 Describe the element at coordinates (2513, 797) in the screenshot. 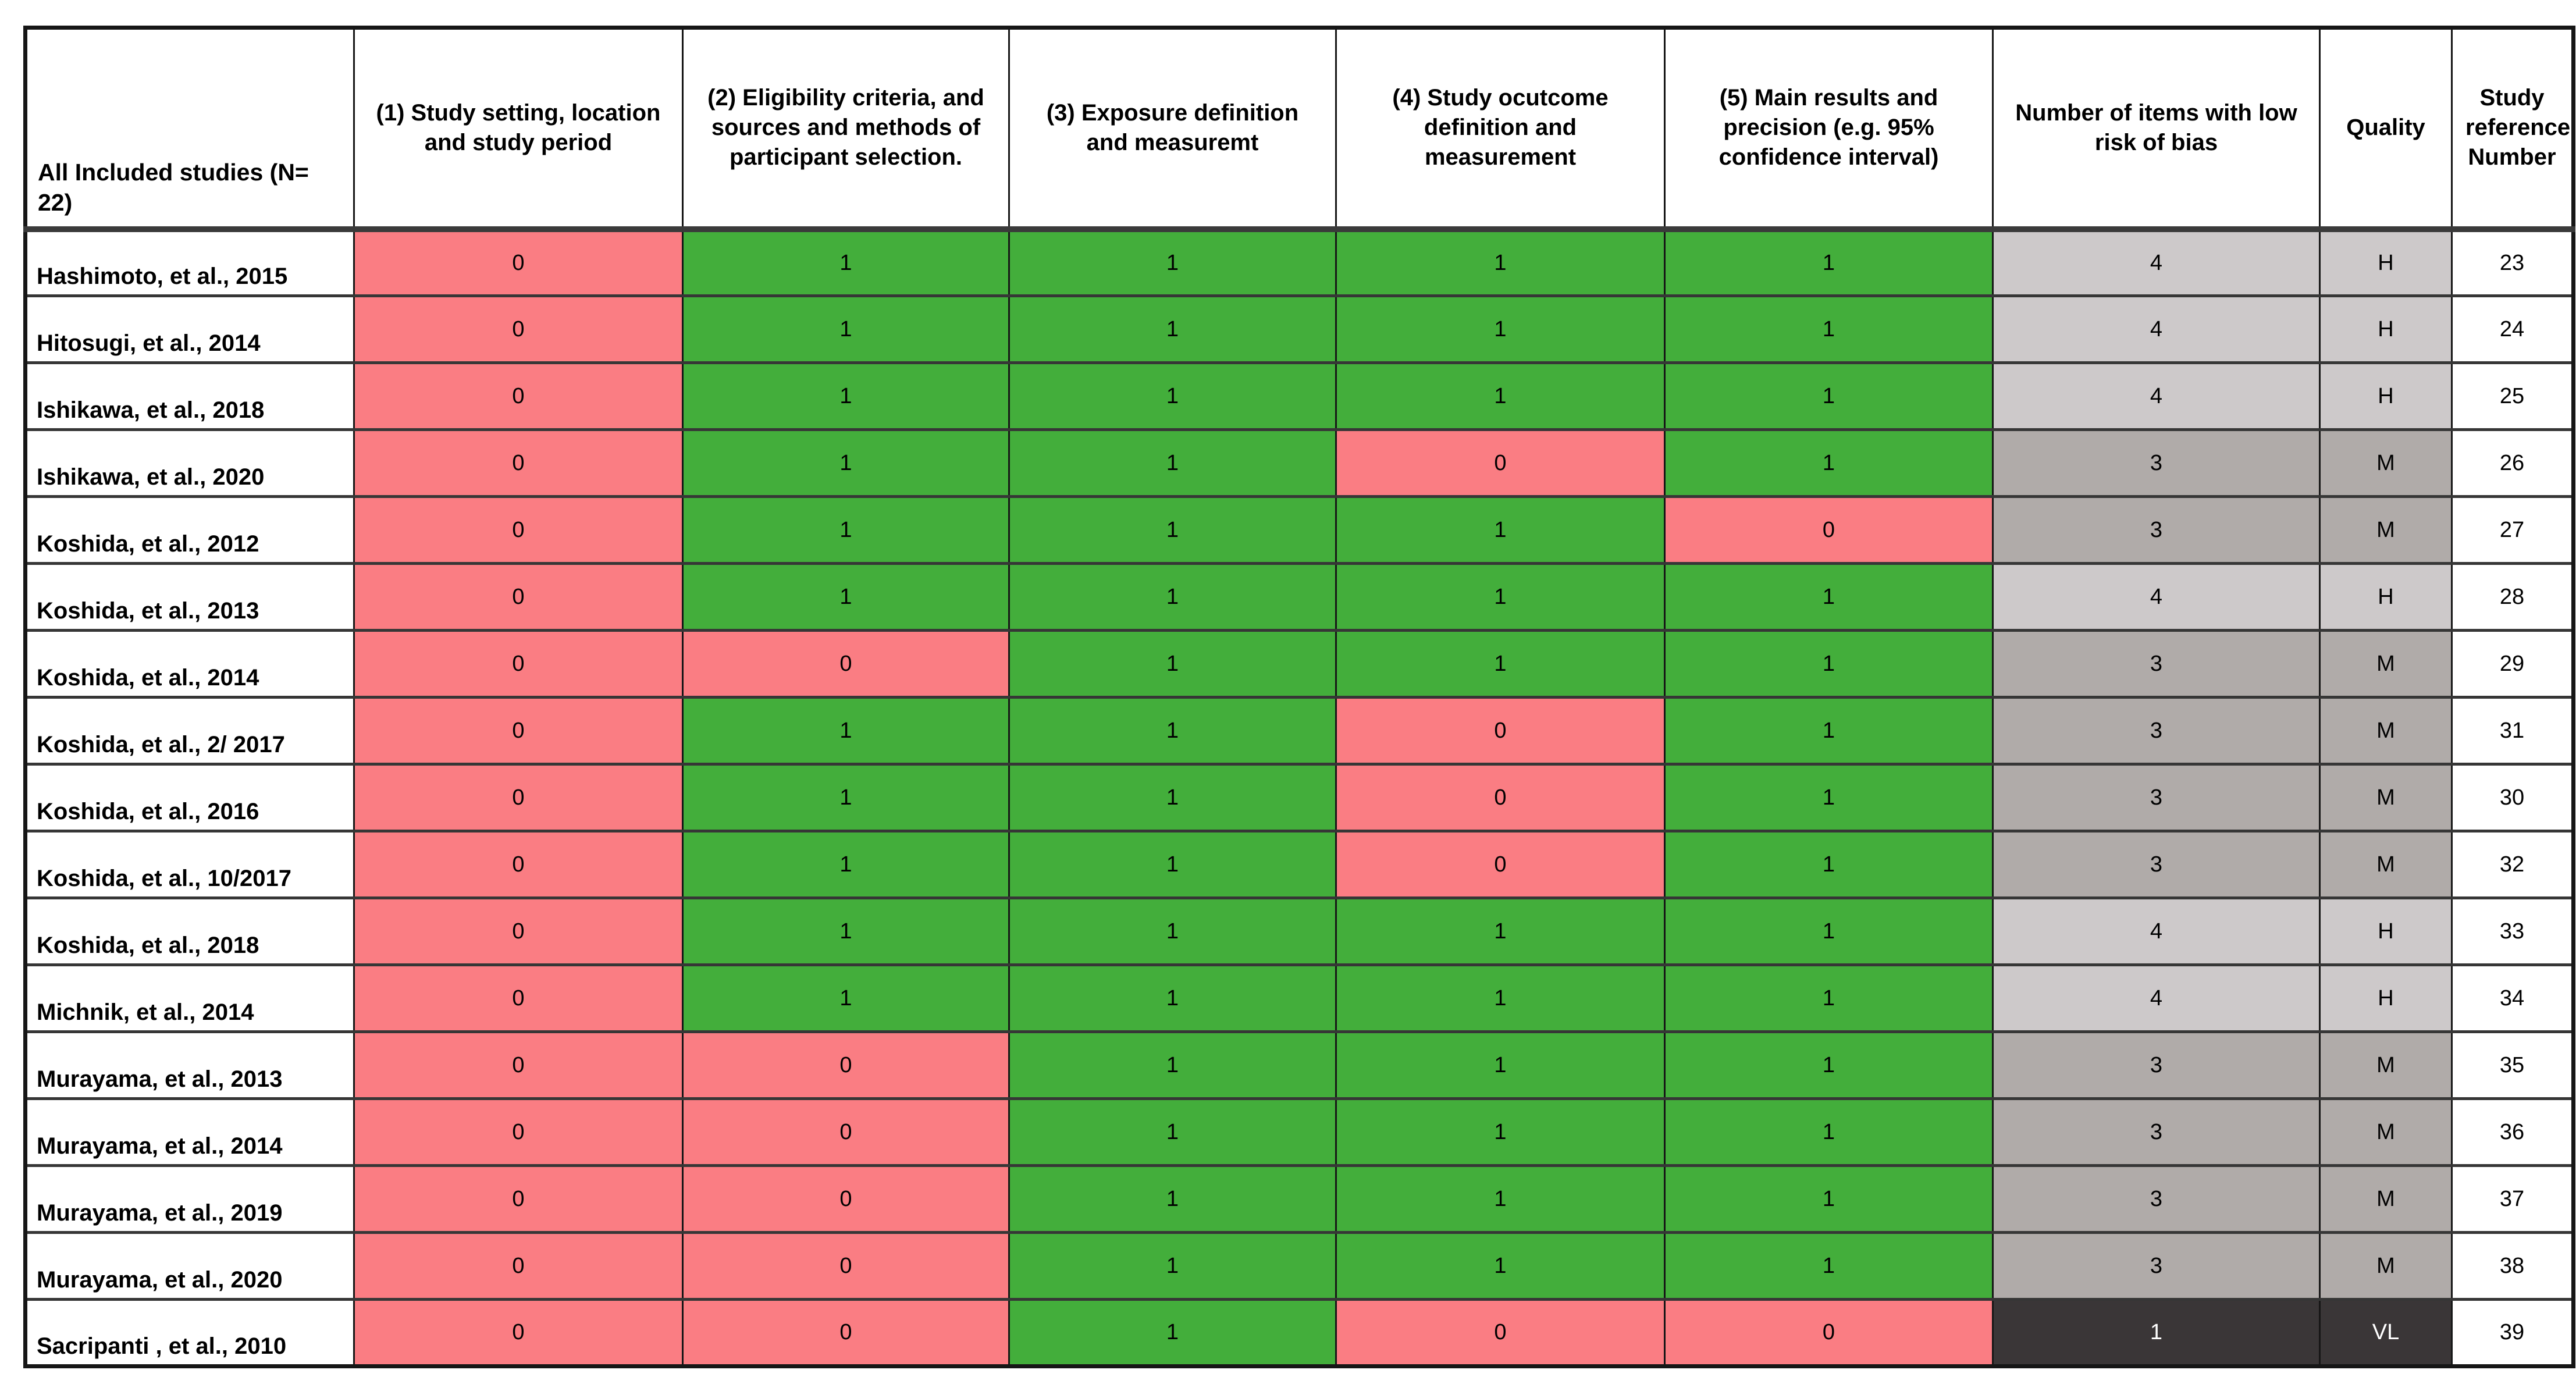

I see `reference-cell: 30` at that location.